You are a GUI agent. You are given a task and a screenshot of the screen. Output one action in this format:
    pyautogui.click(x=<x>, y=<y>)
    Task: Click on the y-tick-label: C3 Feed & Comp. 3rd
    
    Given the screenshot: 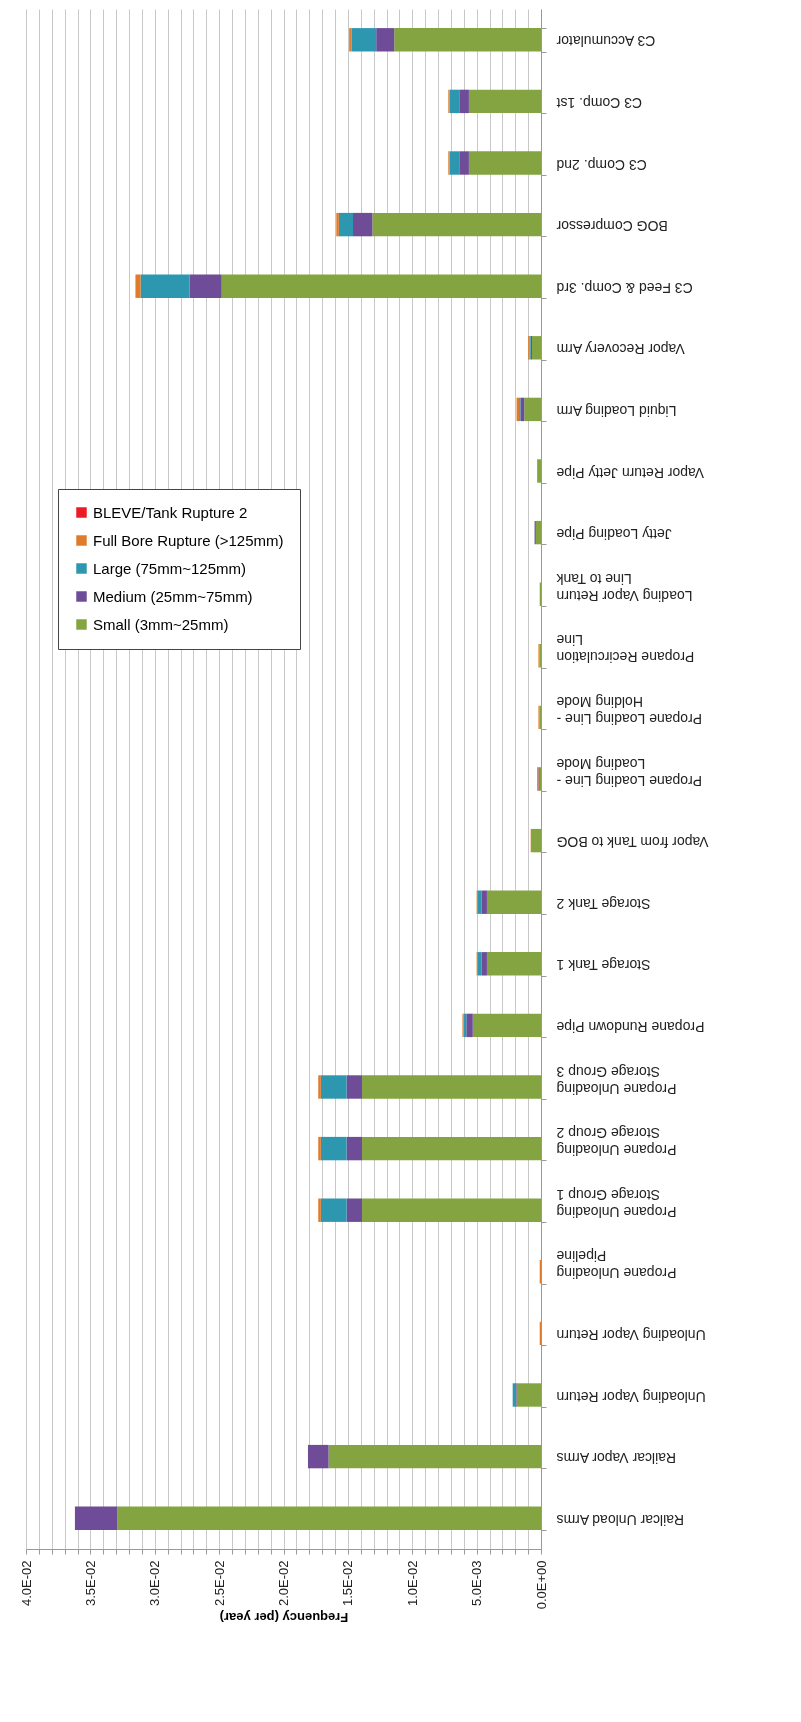 What is the action you would take?
    pyautogui.click(x=624, y=287)
    